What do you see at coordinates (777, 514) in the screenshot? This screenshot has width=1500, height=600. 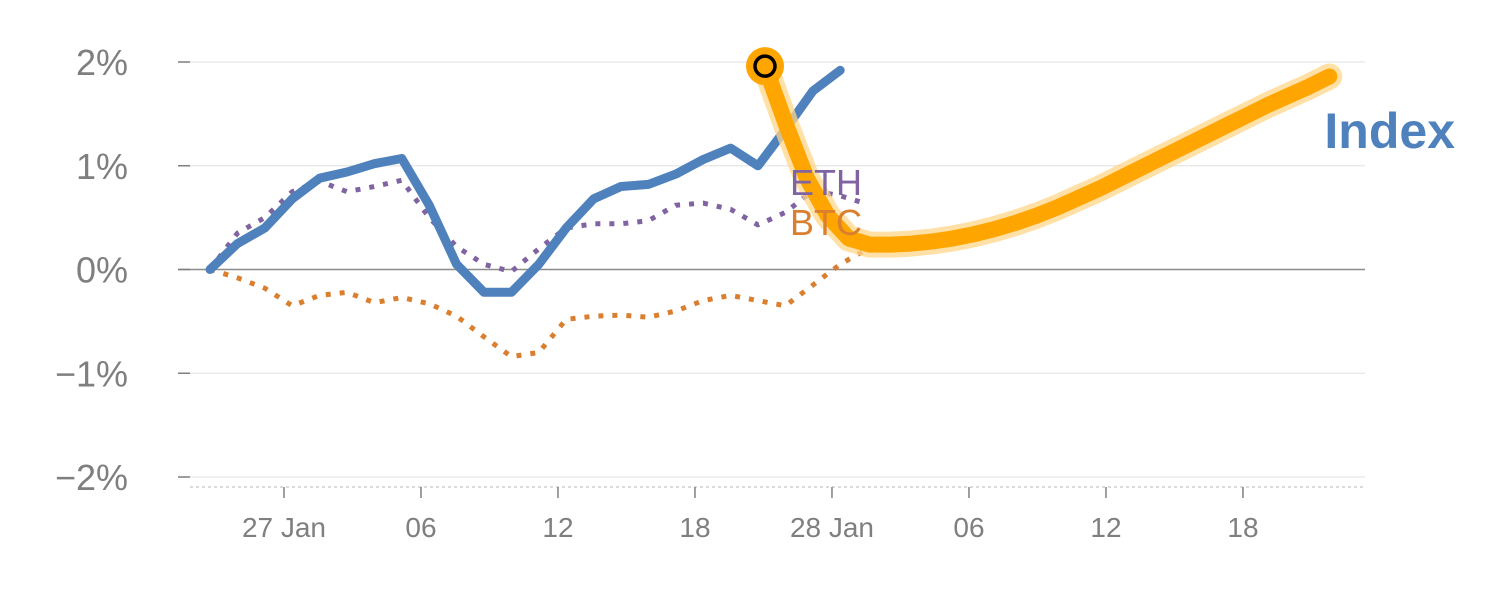 I see `x-axis: 27 Jan 06 12 18 28 Jan 06 12 18` at bounding box center [777, 514].